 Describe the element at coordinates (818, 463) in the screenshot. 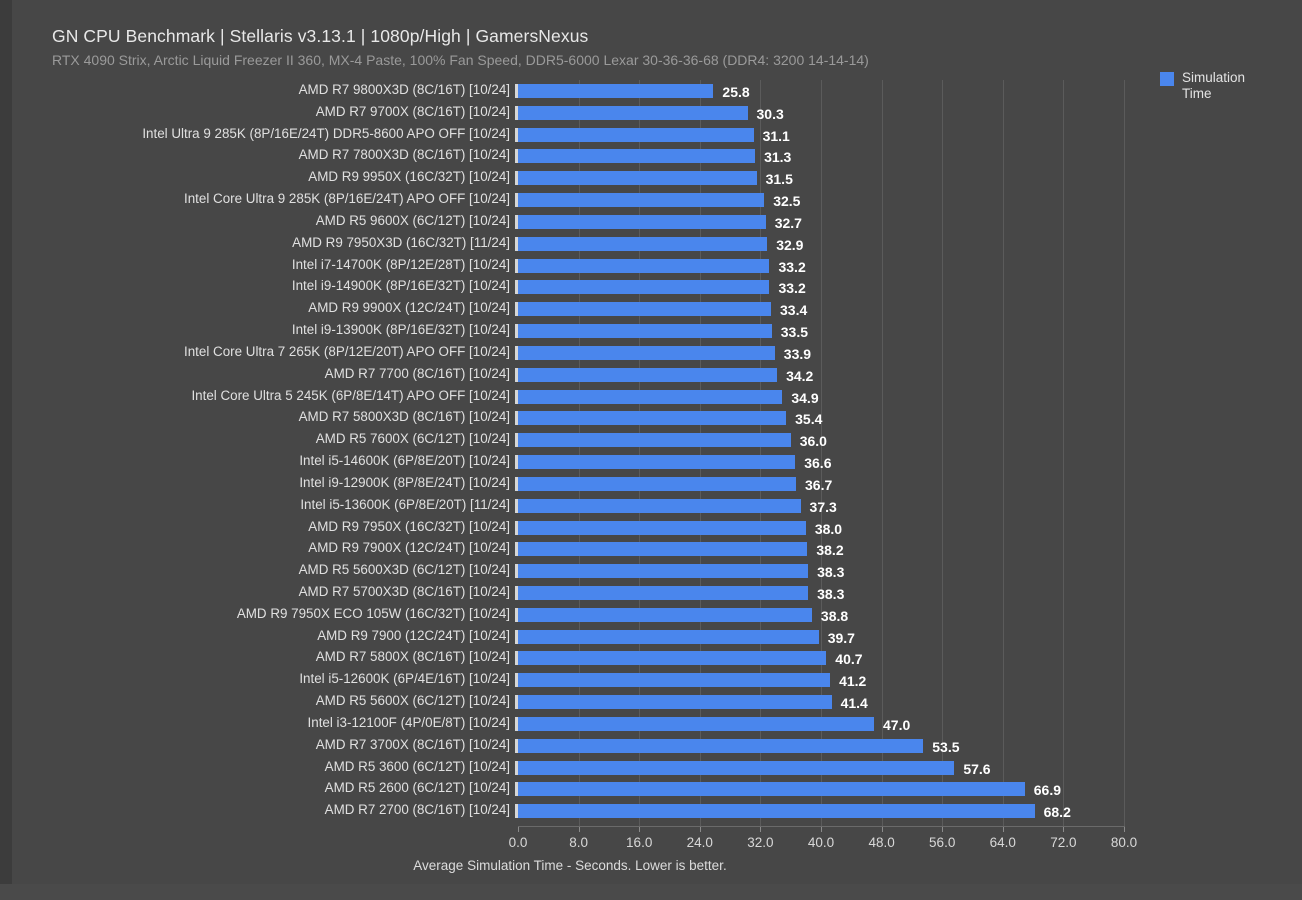

I see `bar-value-label: 36.6` at that location.